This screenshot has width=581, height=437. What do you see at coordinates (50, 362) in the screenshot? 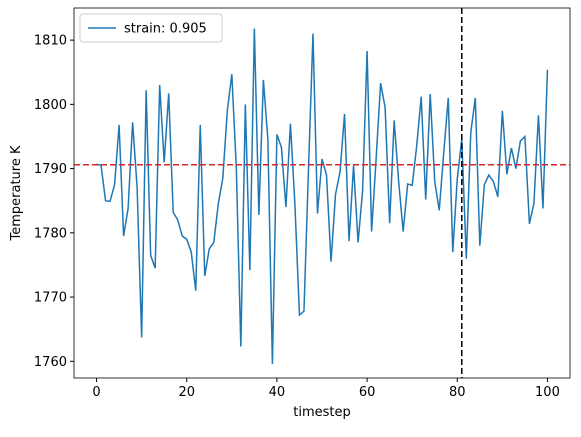
I see `y-tick-label: 1760` at bounding box center [50, 362].